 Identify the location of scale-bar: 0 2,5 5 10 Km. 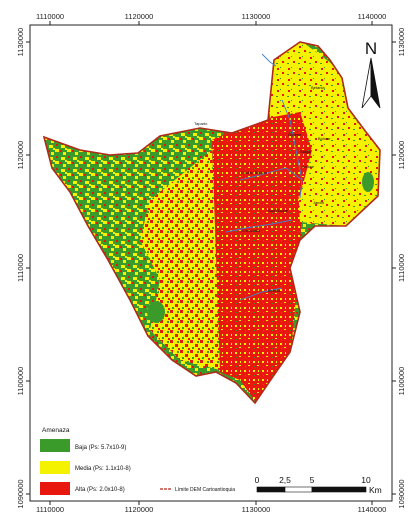
(318, 485).